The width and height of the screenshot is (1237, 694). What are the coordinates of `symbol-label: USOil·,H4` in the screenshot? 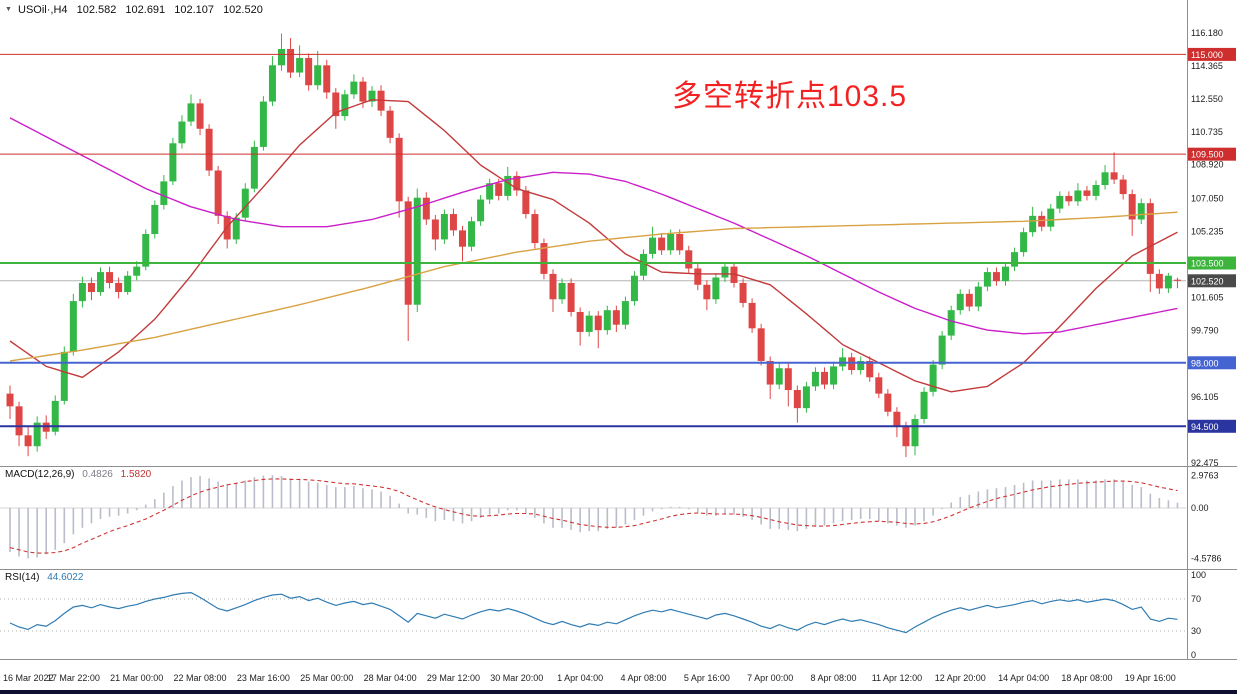 It's located at (43, 10).